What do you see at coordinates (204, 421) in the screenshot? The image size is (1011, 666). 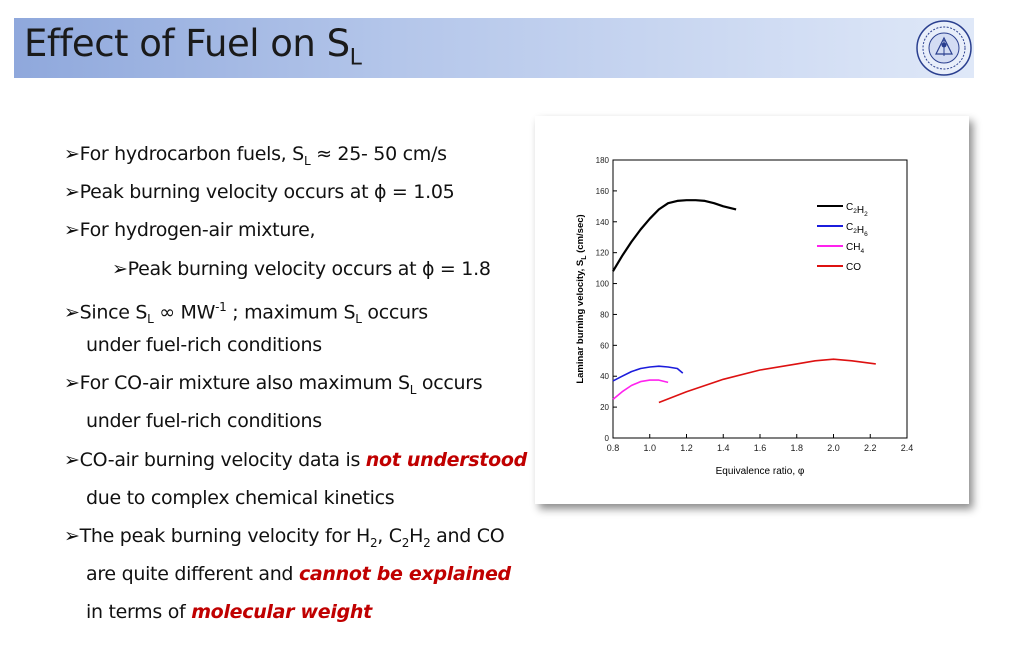 I see `bullet-co-air-cont: under fuel-rich conditions` at bounding box center [204, 421].